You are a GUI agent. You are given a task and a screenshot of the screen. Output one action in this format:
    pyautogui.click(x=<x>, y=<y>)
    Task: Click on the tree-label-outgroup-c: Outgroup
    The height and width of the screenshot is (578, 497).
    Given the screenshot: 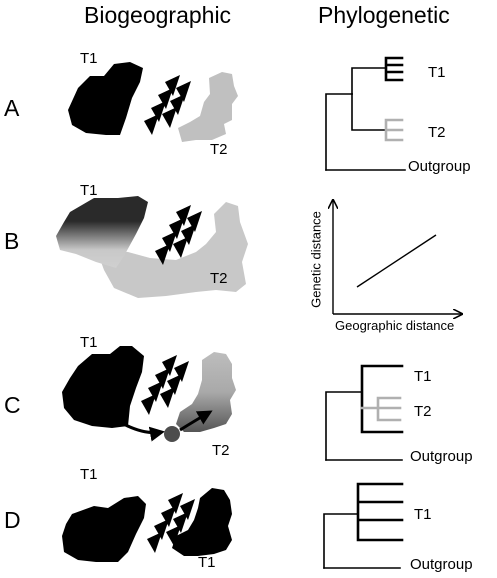 What is the action you would take?
    pyautogui.click(x=441, y=456)
    